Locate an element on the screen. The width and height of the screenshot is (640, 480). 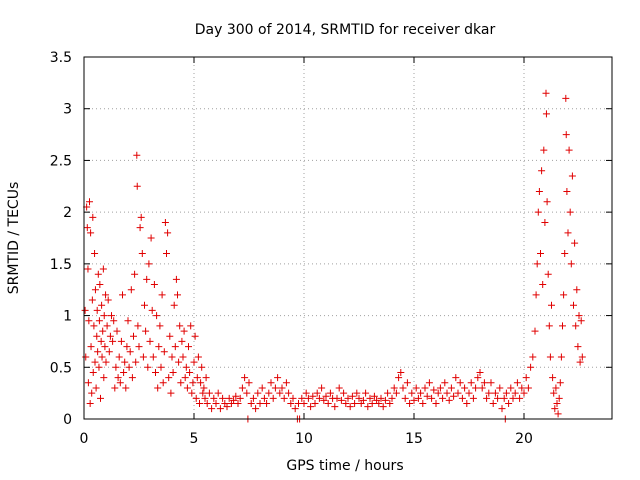
y-tick-label: 3 is located at coordinates (67, 110).